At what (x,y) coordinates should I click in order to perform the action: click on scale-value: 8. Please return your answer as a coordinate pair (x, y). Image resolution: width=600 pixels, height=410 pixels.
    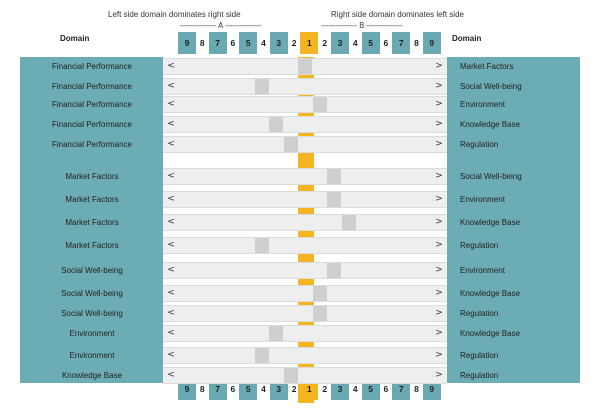
    Looking at the image, I should click on (202, 43).